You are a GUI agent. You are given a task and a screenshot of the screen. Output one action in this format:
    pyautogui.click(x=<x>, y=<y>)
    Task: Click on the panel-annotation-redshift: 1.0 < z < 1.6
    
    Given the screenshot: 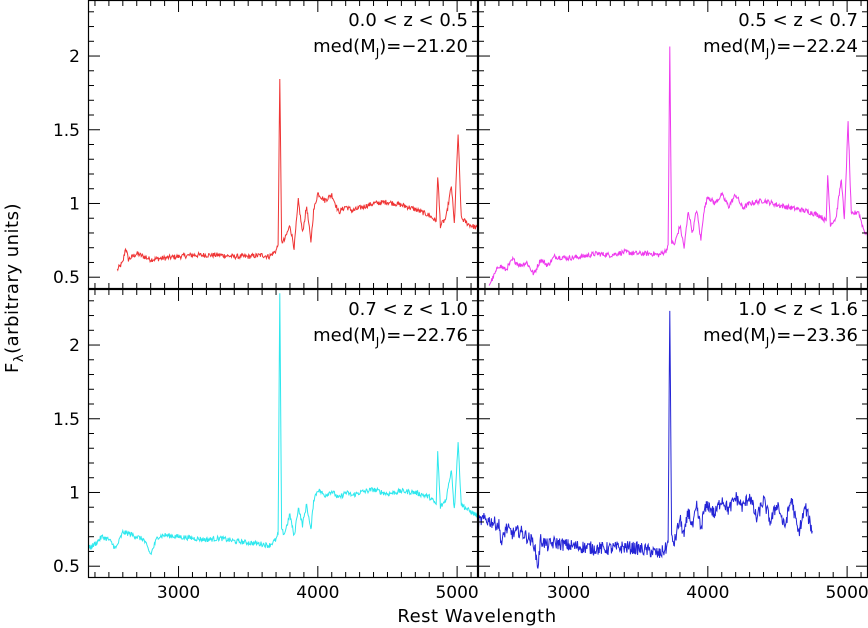 What is the action you would take?
    pyautogui.click(x=798, y=309)
    